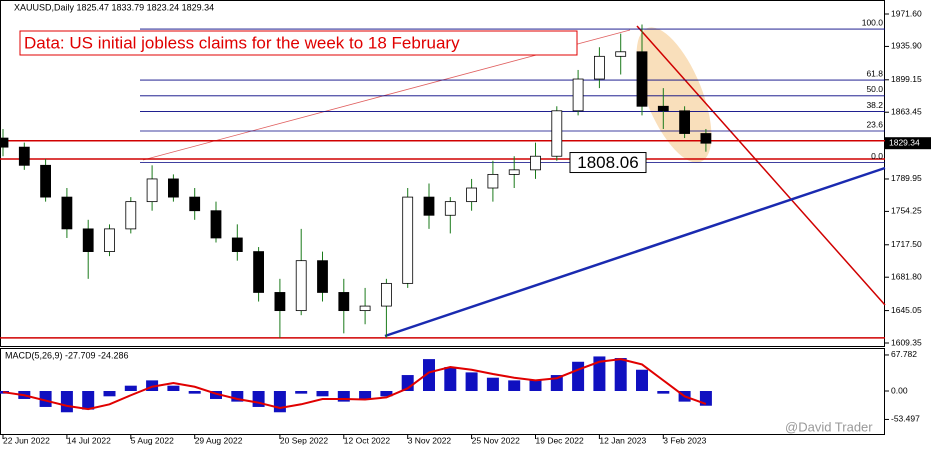 This screenshot has height=460, width=932. Describe the element at coordinates (873, 22) in the screenshot. I see `fib-label: 100.0` at that location.